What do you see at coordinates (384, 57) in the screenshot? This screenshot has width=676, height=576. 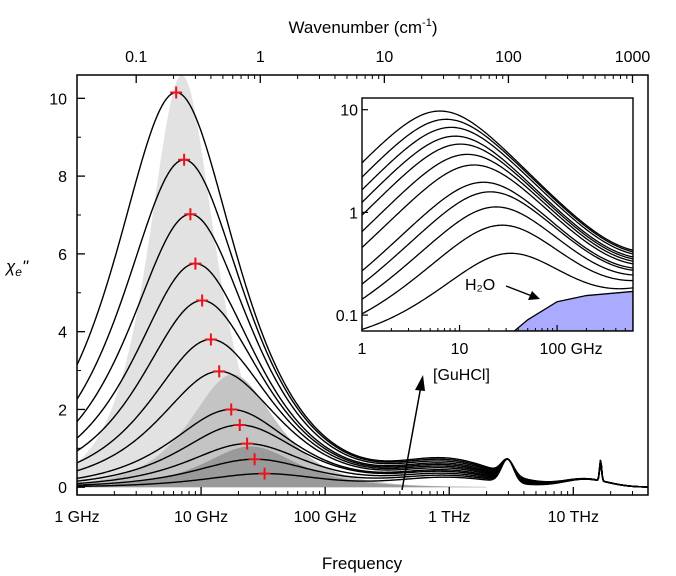 I see `top-tick-label: 10` at bounding box center [384, 57].